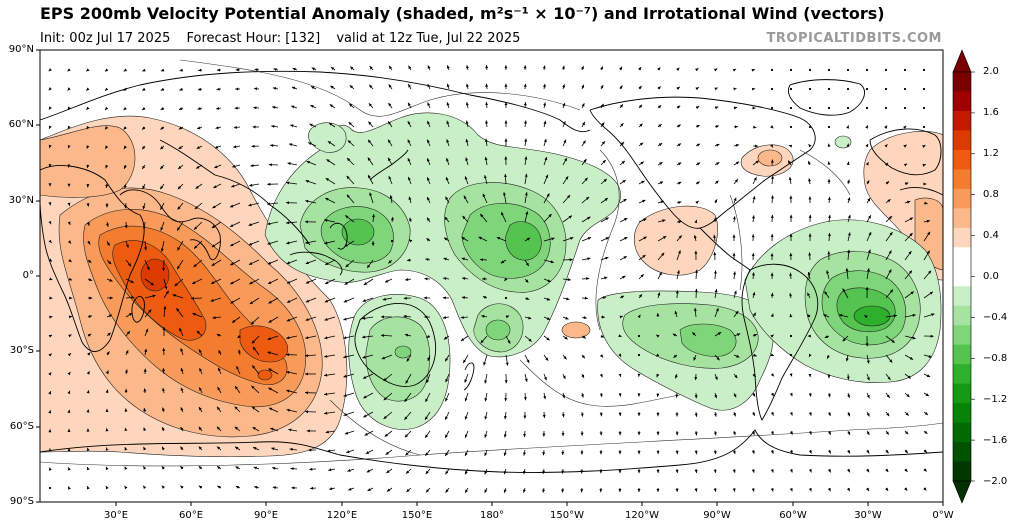  What do you see at coordinates (21, 49) in the screenshot?
I see `lat-label: 90°N` at bounding box center [21, 49].